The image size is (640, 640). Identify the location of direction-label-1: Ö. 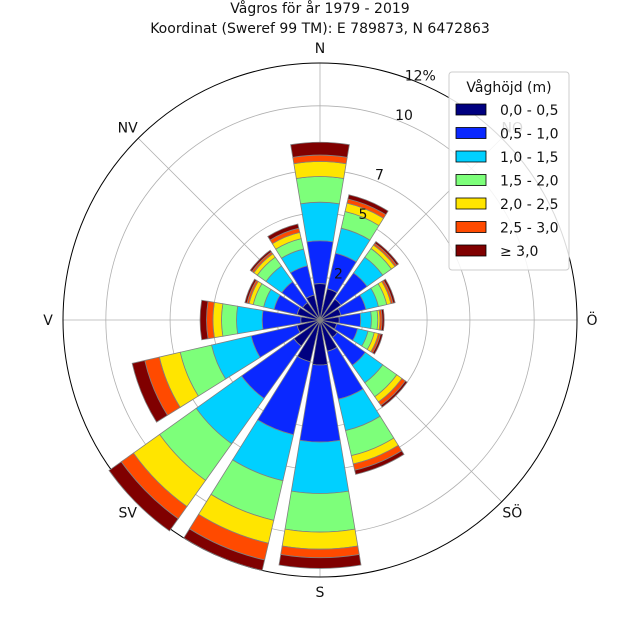
(591, 320).